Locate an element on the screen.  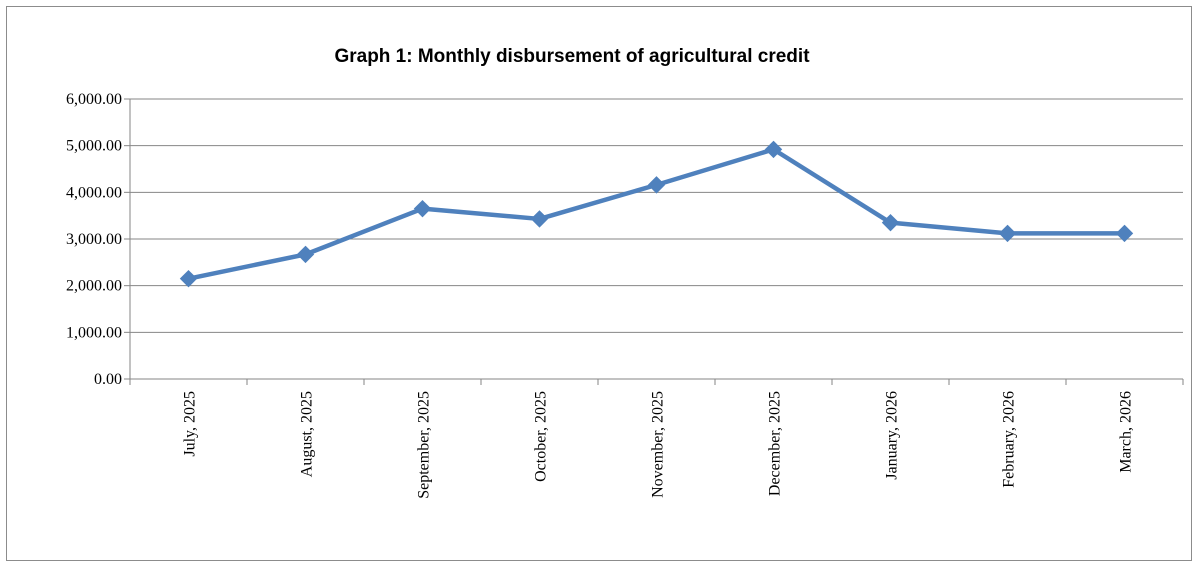
x-tick-label: October, 2025 is located at coordinates (541, 436).